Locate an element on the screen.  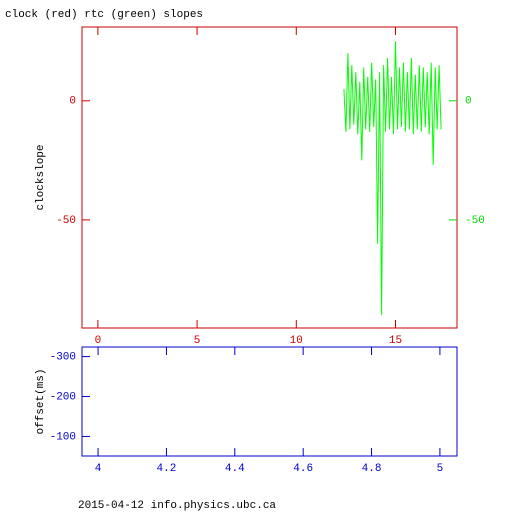
series-line is located at coordinates (392, 178).